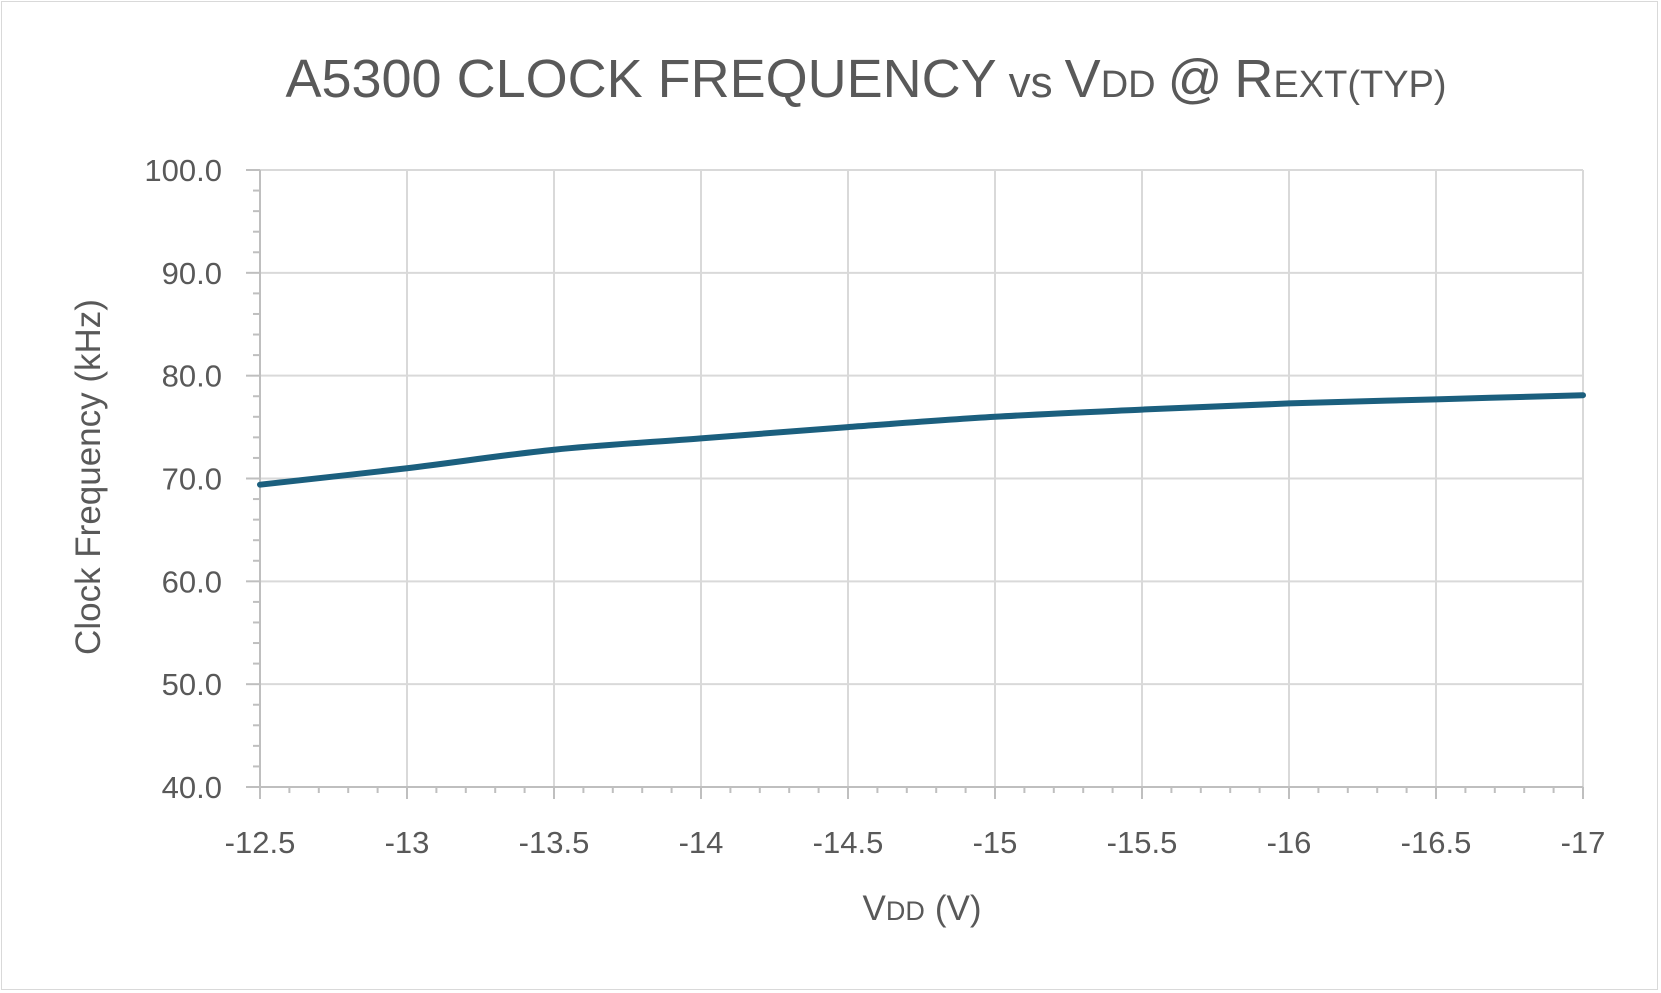 This screenshot has width=1661, height=993. Describe the element at coordinates (192, 684) in the screenshot. I see `y-tick-label: 50.0` at that location.